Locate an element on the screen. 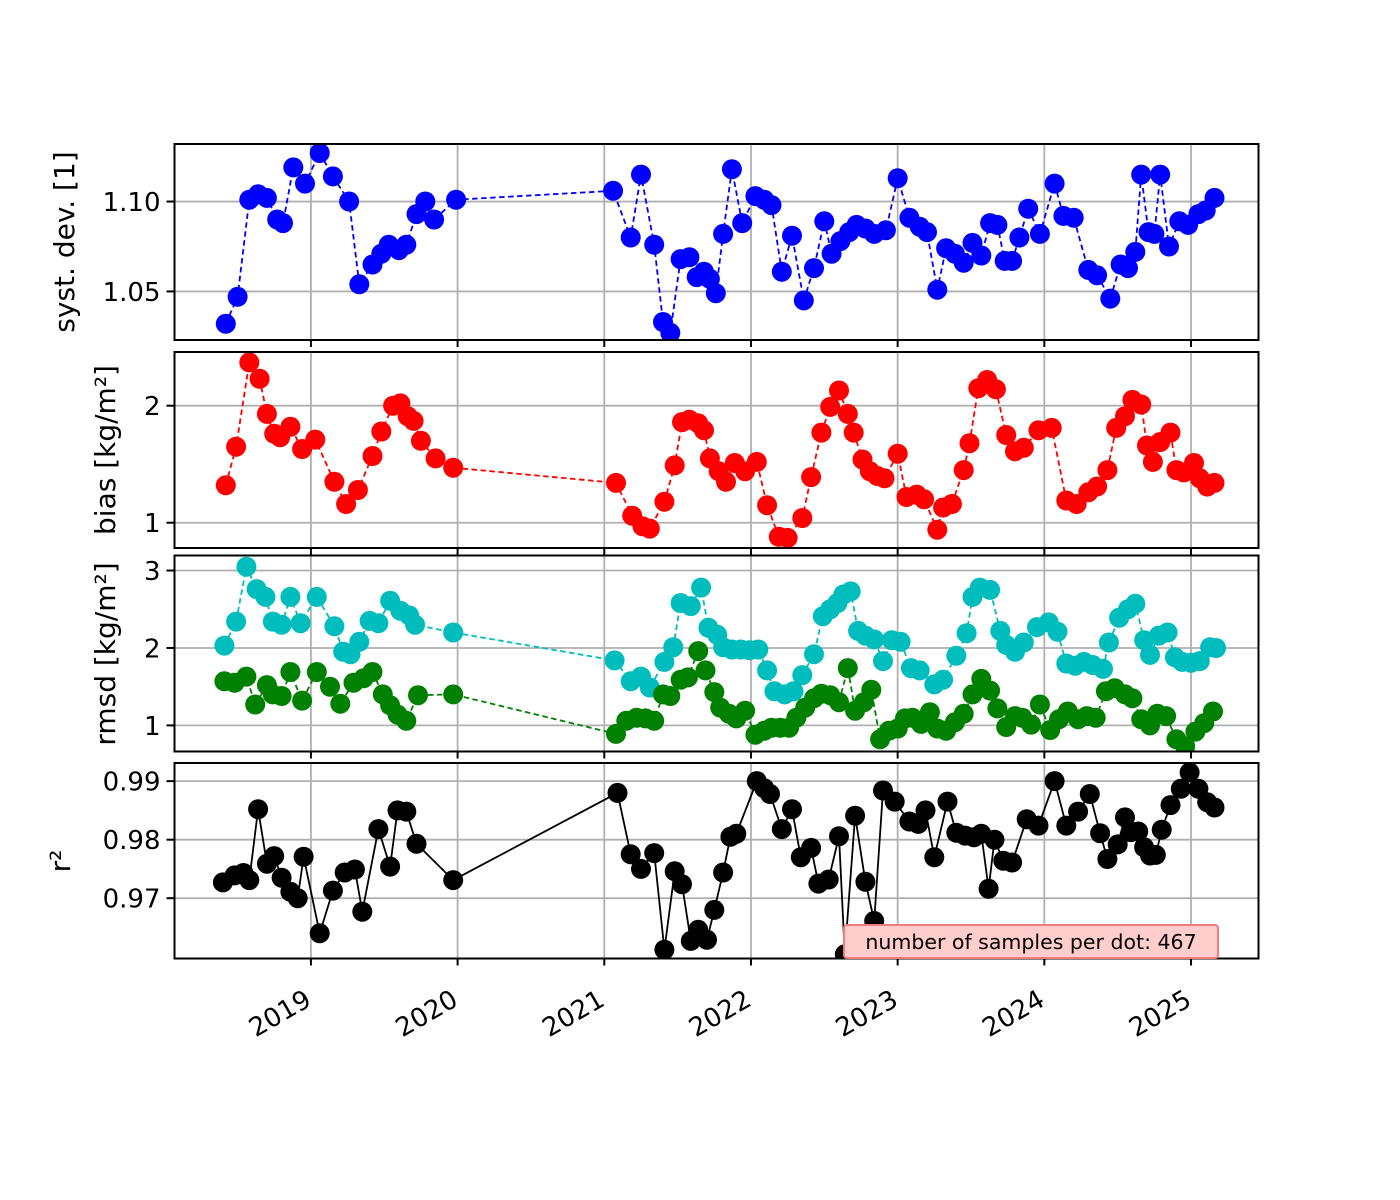 The height and width of the screenshot is (1200, 1400). samples-annotation: number of samples per dot: 467 is located at coordinates (1031, 941).